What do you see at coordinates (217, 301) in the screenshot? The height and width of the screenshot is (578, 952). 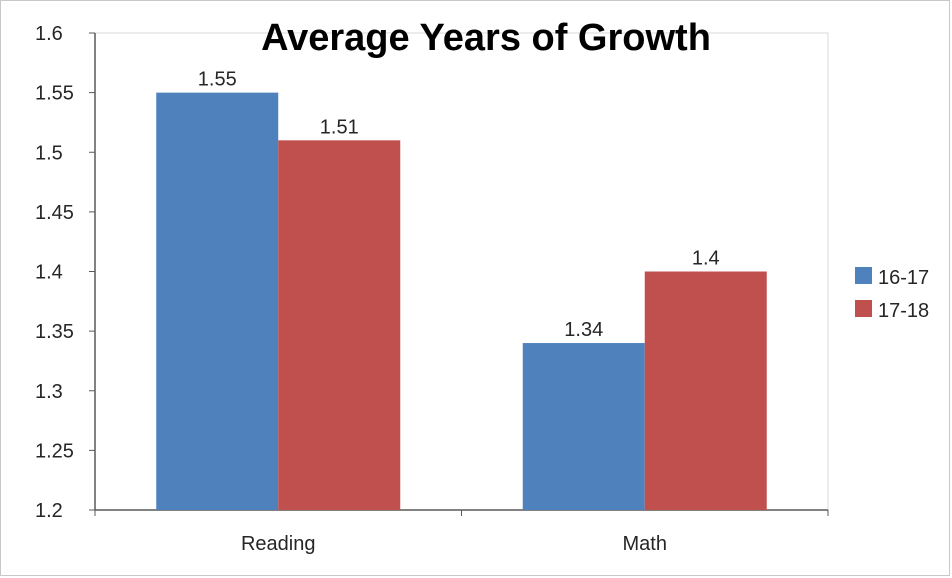 I see `bar-16-17-reading` at bounding box center [217, 301].